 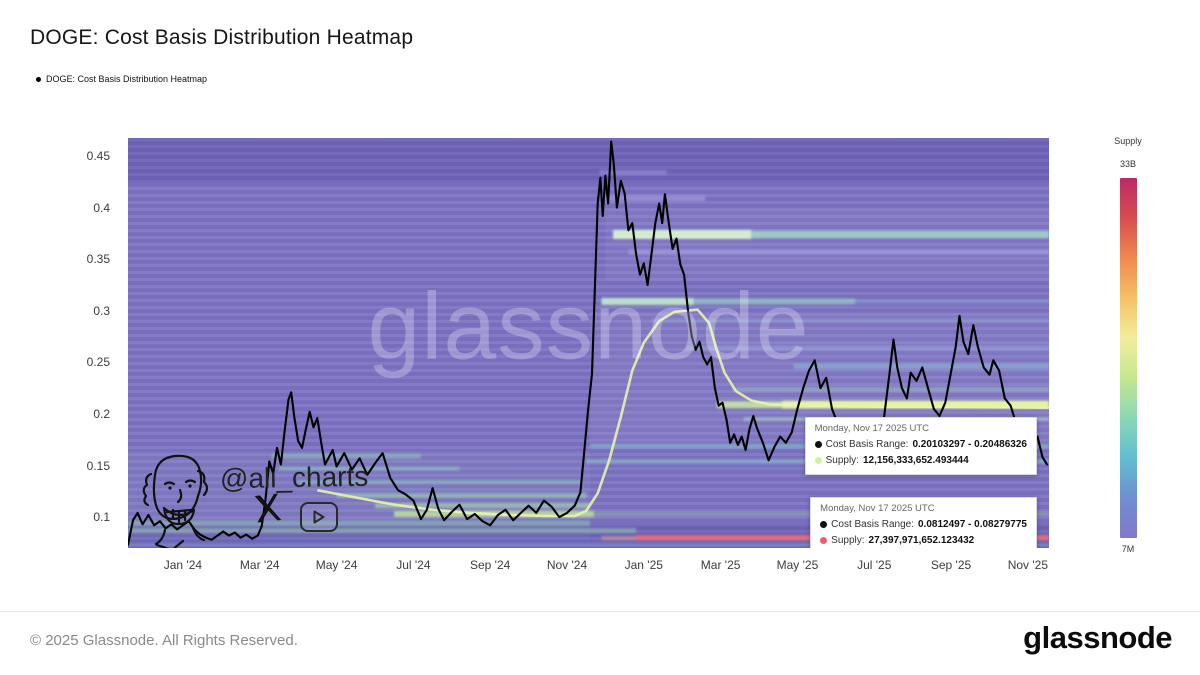 I want to click on series-legend: DOGE: Cost Basis Distribution Heatmap, so click(x=121, y=79).